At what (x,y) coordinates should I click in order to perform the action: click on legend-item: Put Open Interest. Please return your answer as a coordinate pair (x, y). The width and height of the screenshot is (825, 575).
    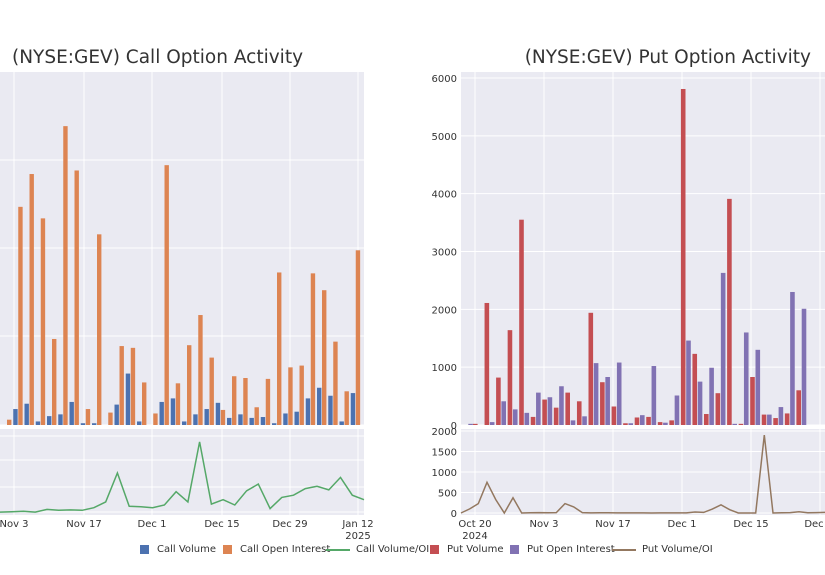
    Looking at the image, I should click on (562, 549).